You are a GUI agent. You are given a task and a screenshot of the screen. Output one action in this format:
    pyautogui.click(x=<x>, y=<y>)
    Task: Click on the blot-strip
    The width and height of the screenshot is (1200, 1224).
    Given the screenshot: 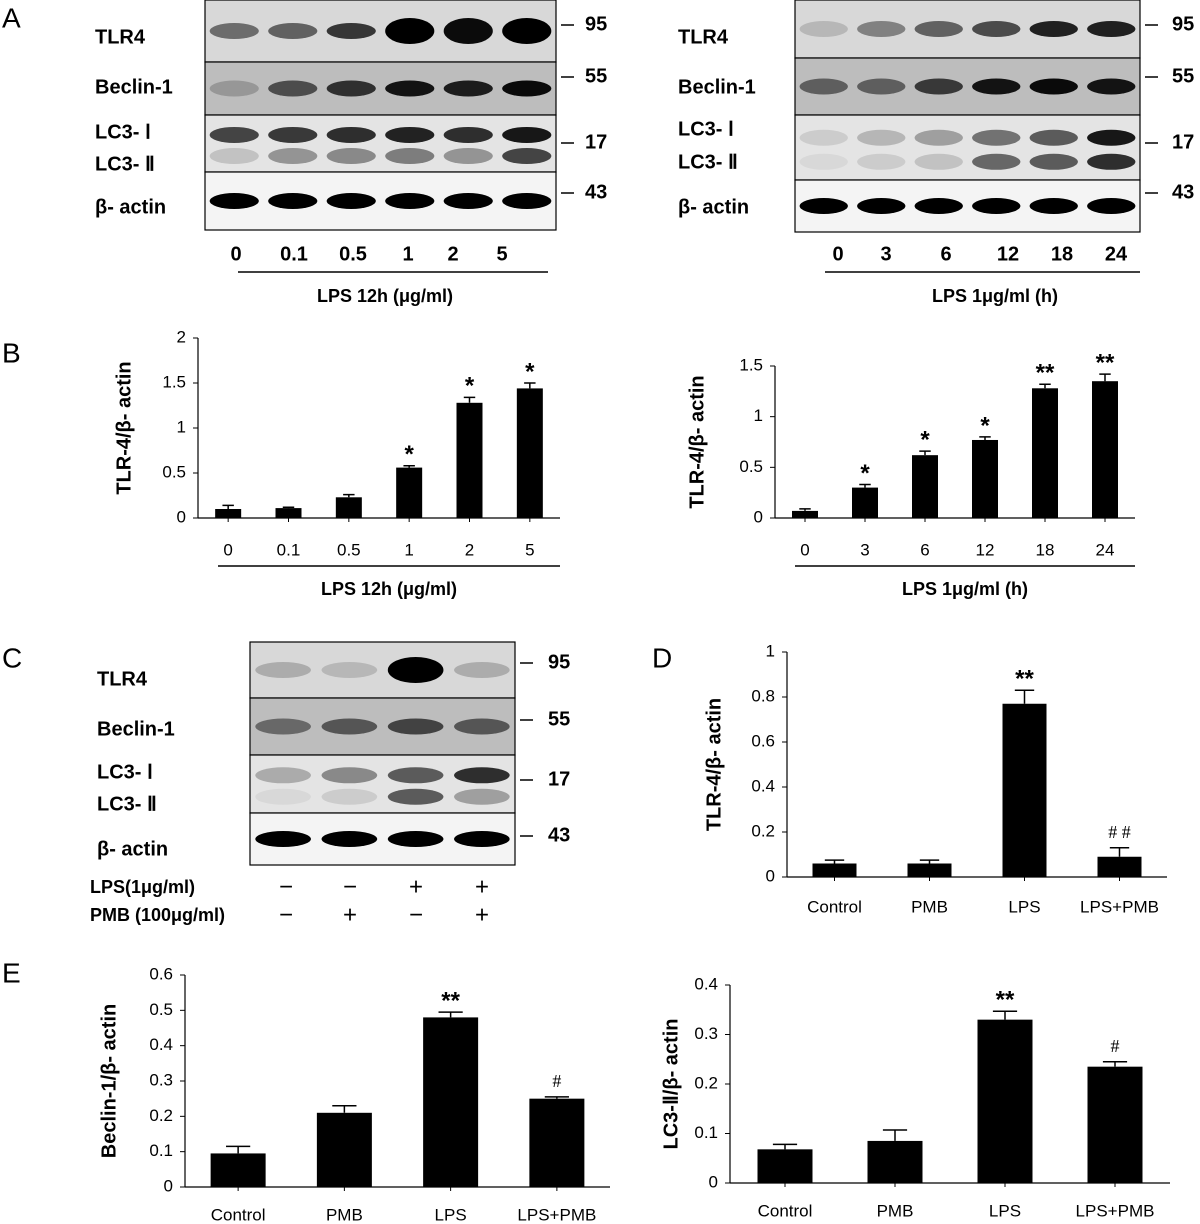 What is the action you would take?
    pyautogui.click(x=967, y=86)
    